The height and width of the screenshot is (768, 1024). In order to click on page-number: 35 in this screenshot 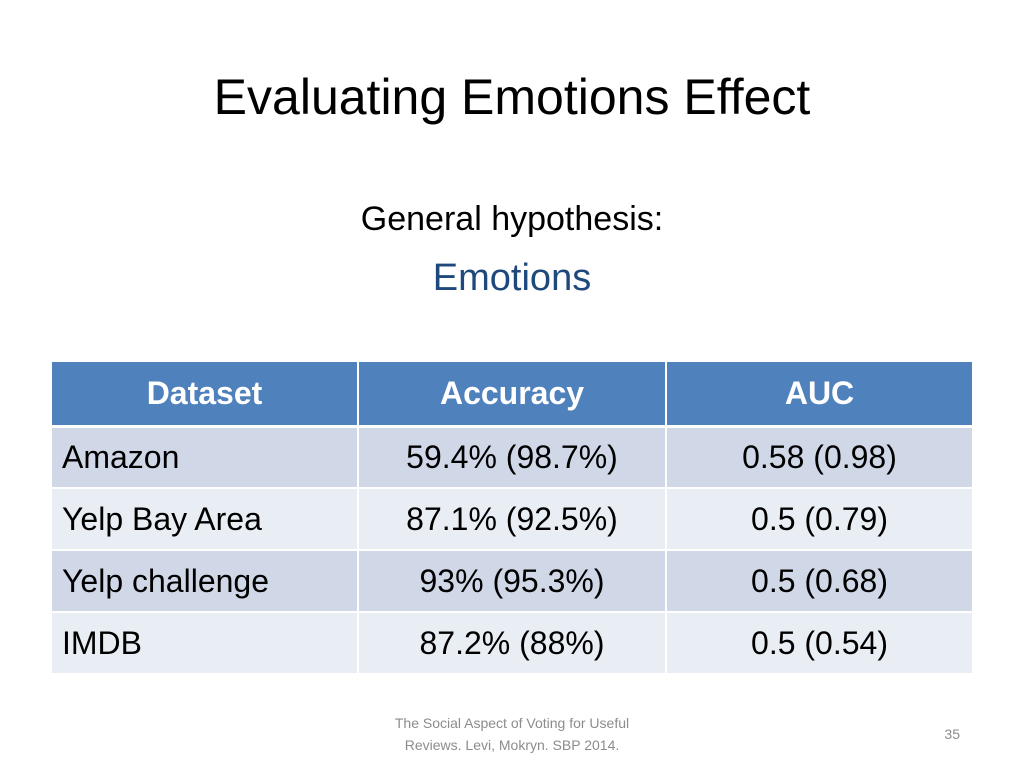, I will do `click(952, 734)`.